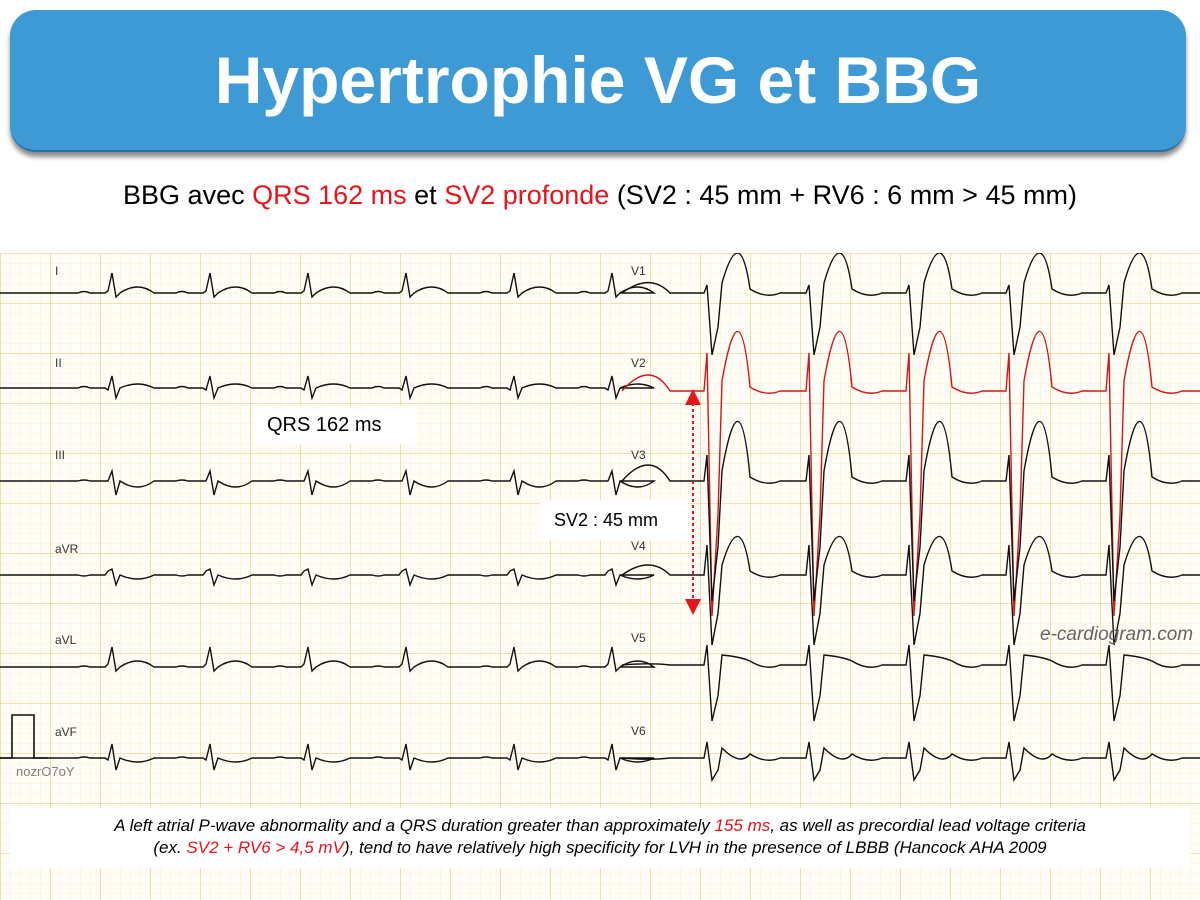 This screenshot has height=900, width=1200. Describe the element at coordinates (328, 659) in the screenshot. I see `trace-avl` at that location.